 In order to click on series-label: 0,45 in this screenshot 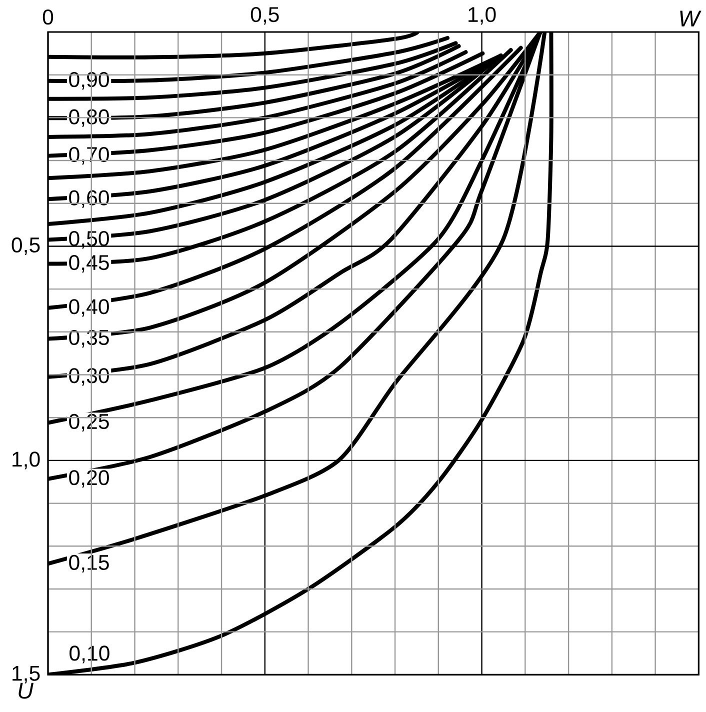, I will do `click(89, 263)`.